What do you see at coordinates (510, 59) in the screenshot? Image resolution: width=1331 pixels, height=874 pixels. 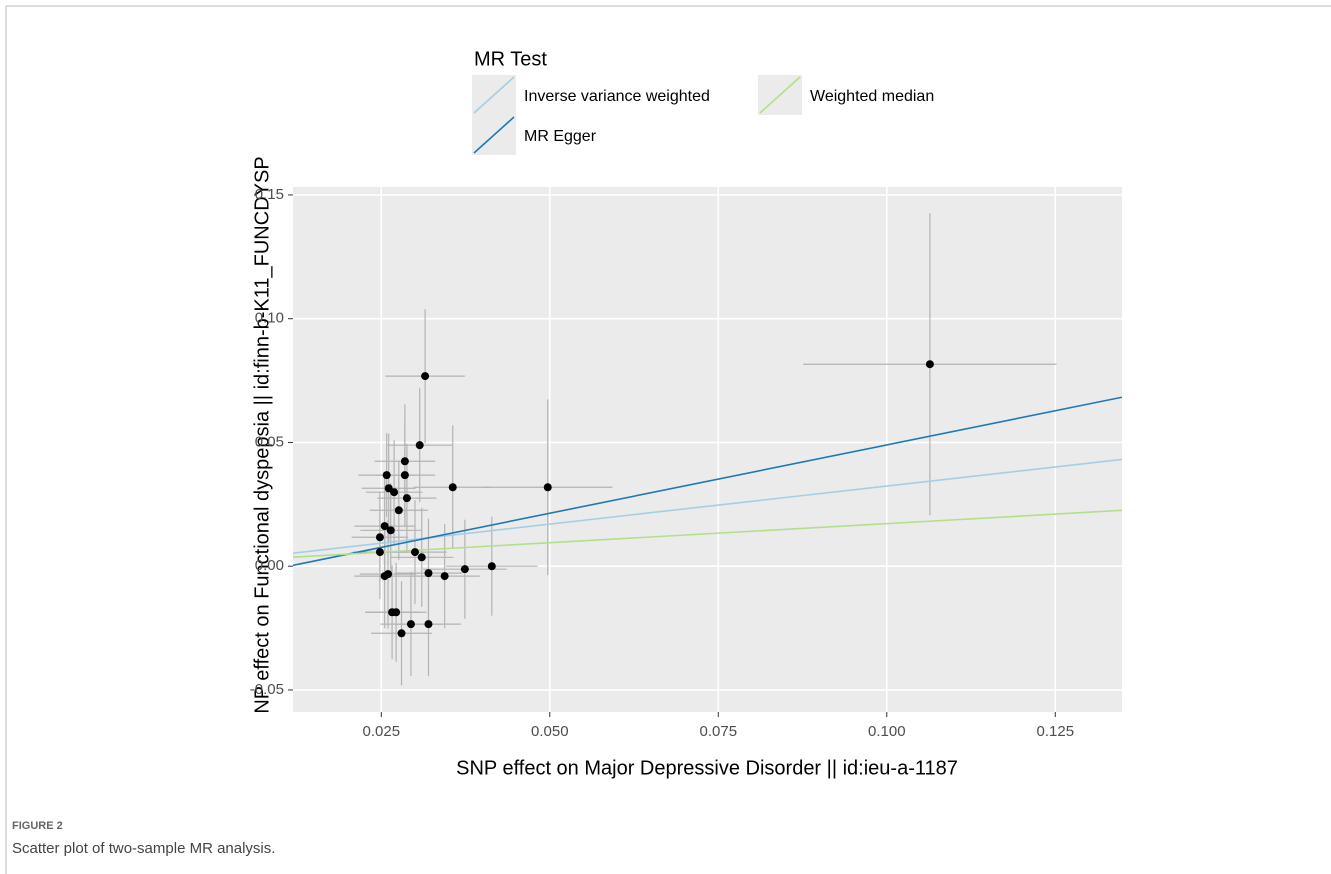 I see `legend-title: MR Test` at bounding box center [510, 59].